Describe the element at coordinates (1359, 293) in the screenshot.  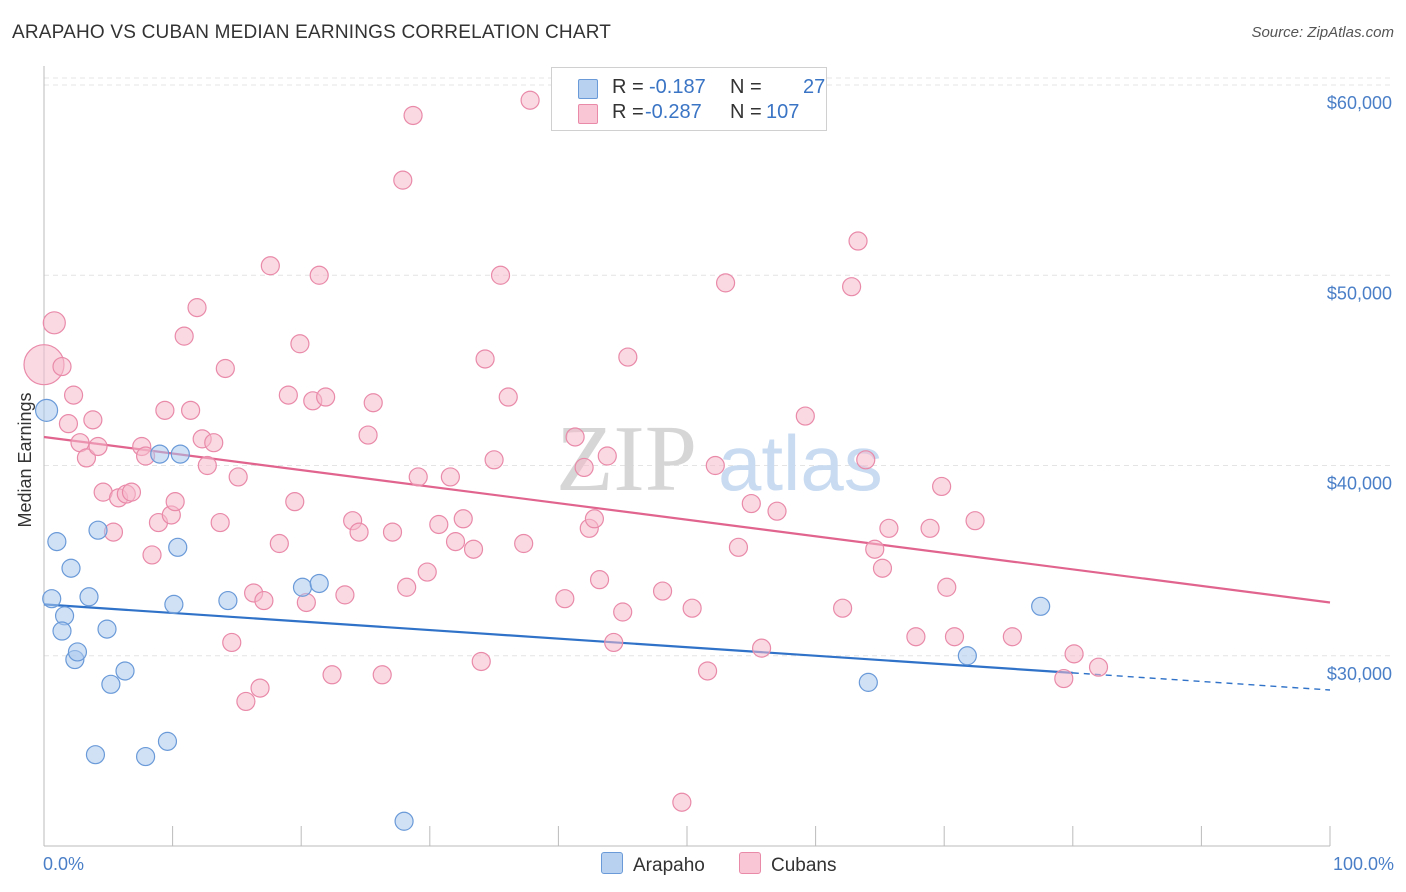
I see `y-tick-label: $50,000` at that location.